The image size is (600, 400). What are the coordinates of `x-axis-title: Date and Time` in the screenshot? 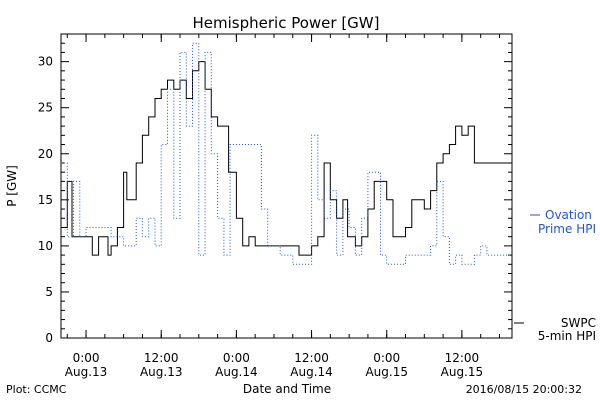 It's located at (287, 389).